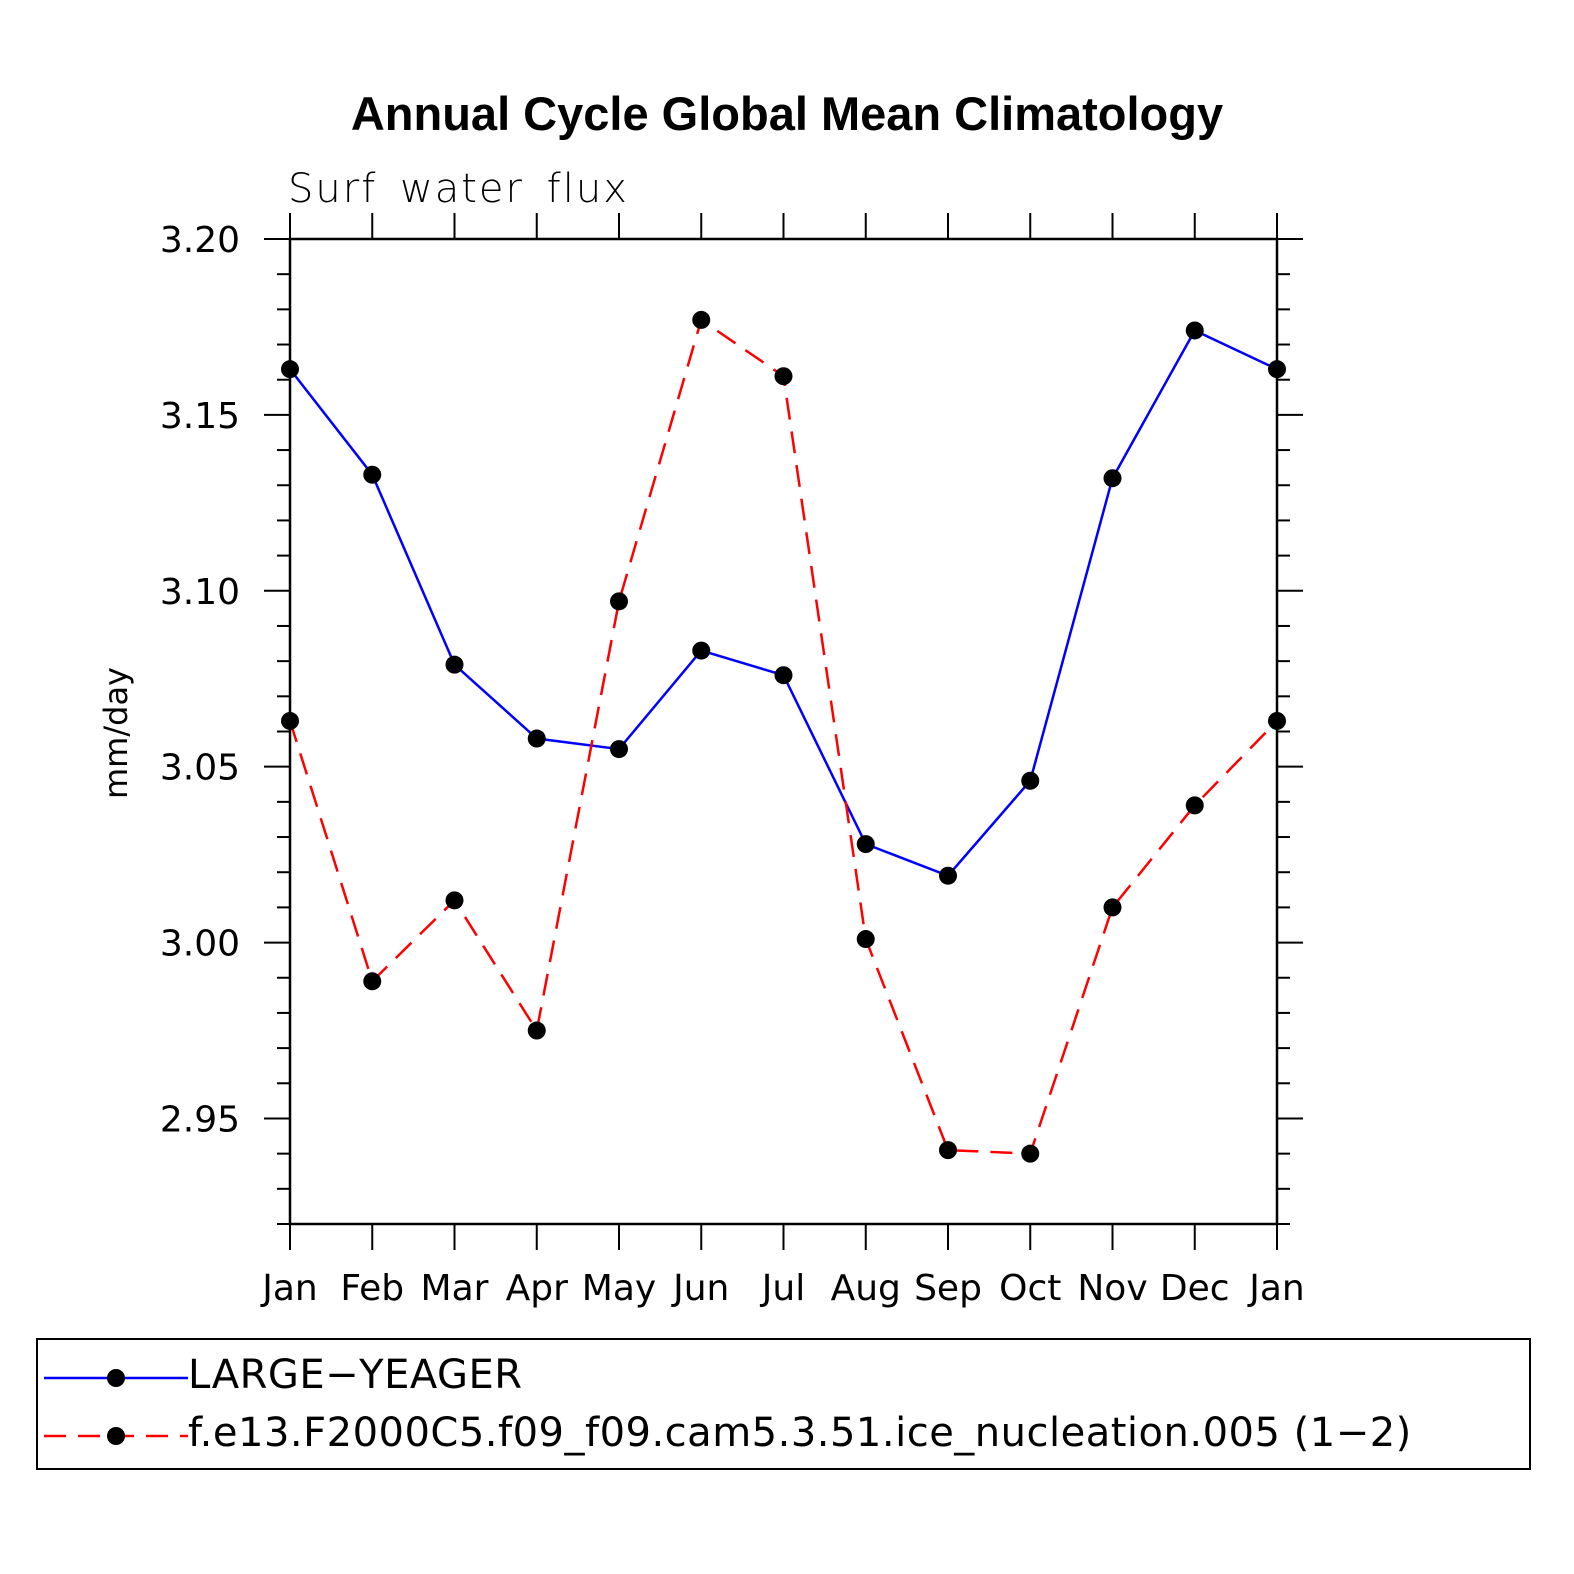 This screenshot has width=1574, height=1574. What do you see at coordinates (355, 1375) in the screenshot?
I see `legend-label-series-1: LARGE−YEAGER` at bounding box center [355, 1375].